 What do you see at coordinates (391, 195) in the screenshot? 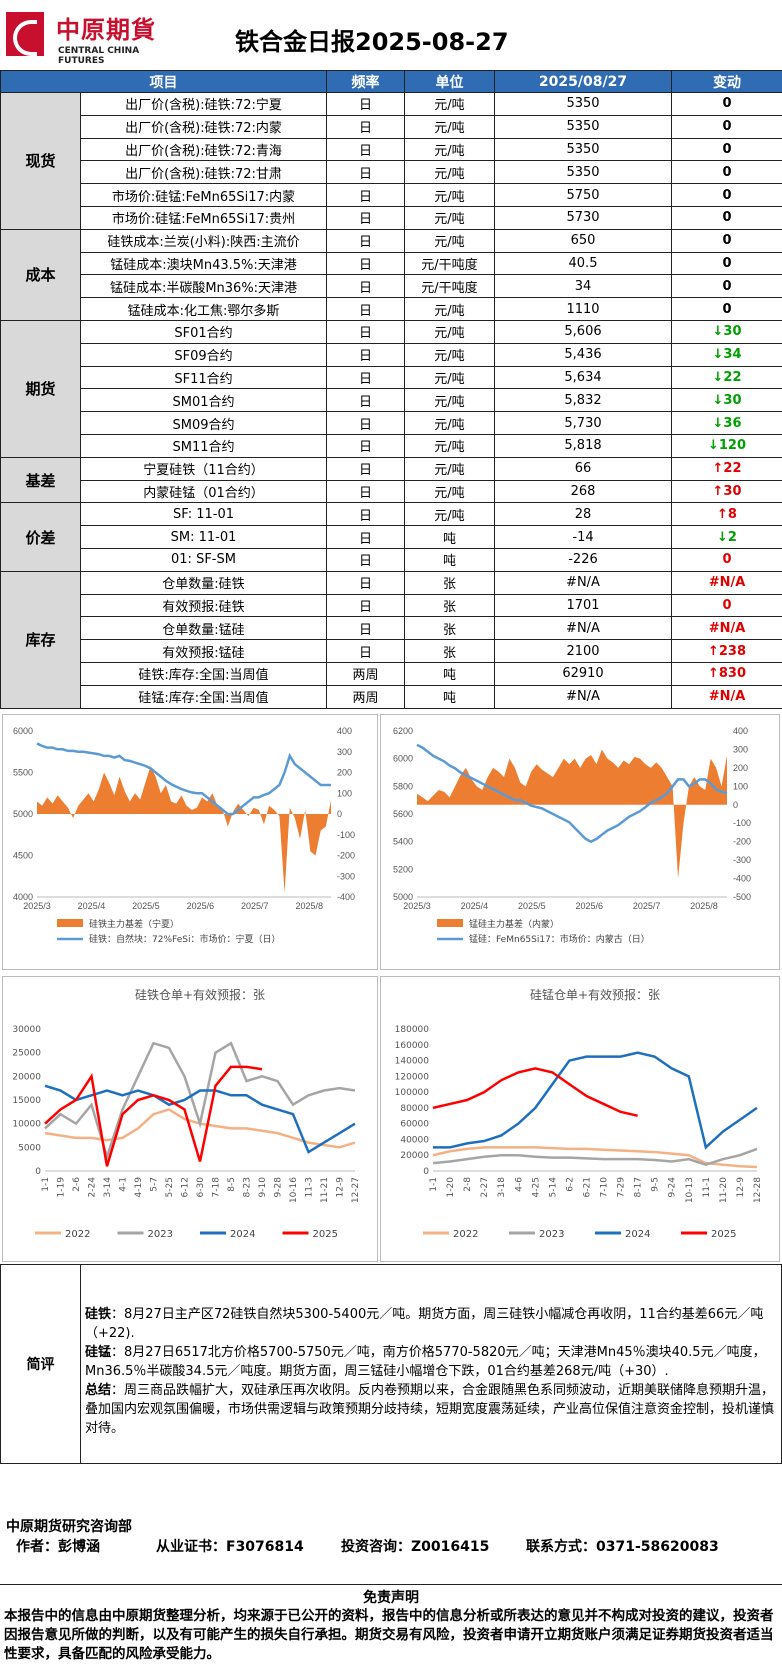
I see `table-row: 市场价:硅锰:FeMn65Si17:内蒙日元/吨 5750 0` at bounding box center [391, 195].